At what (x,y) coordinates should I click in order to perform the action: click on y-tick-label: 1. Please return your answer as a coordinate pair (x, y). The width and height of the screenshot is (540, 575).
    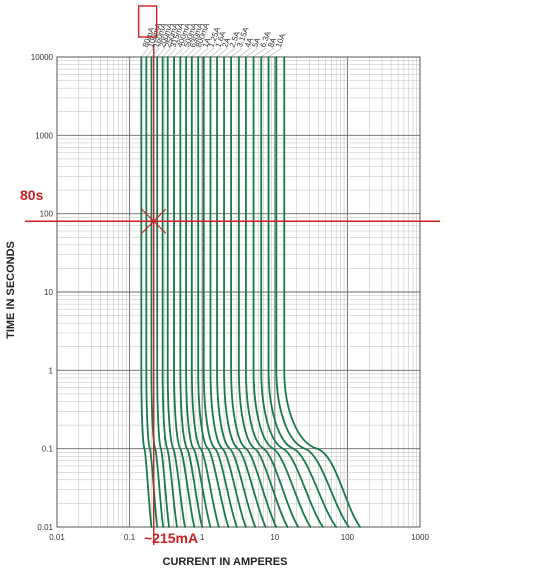
    Looking at the image, I should click on (51, 370).